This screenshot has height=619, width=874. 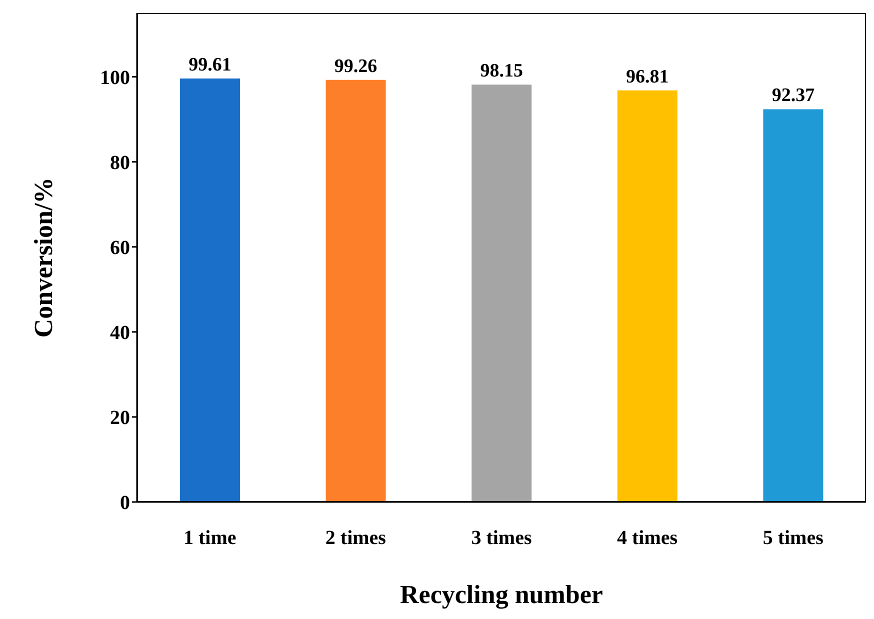 I want to click on y-tick-label: 100, so click(x=115, y=77).